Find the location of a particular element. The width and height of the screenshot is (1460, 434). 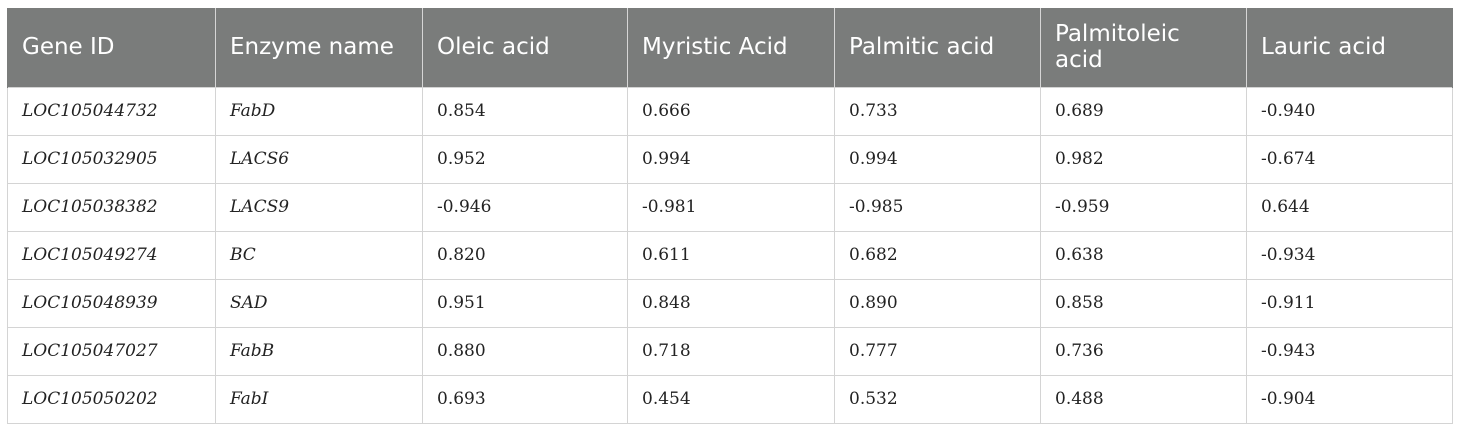

cell-myristic-acid: 0.666 is located at coordinates (731, 111).